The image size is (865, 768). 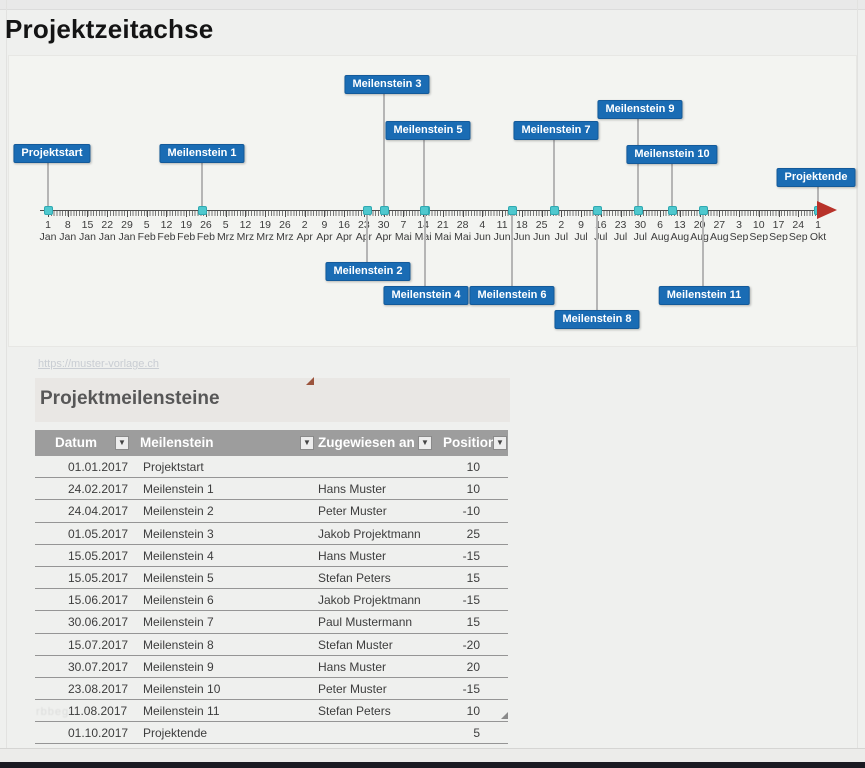 What do you see at coordinates (680, 237) in the screenshot?
I see `tick-month: Aug` at bounding box center [680, 237].